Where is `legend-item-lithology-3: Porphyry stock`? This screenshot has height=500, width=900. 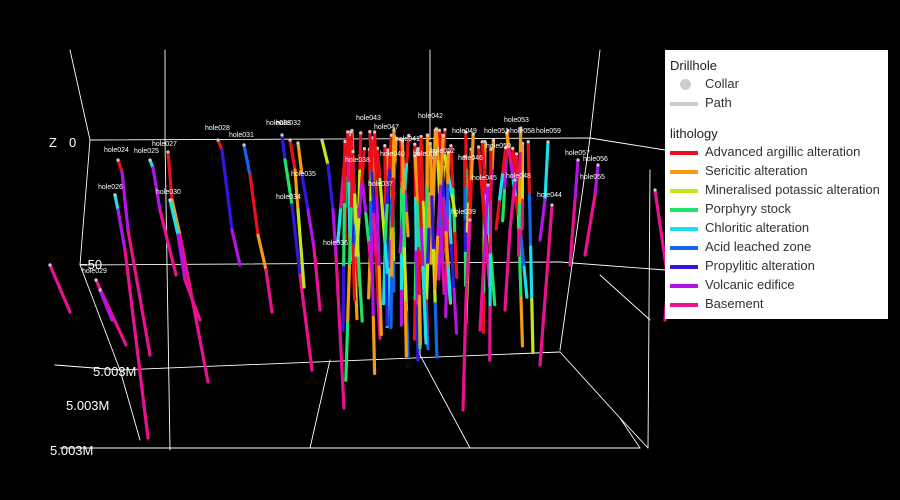 legend-item-lithology-3: Porphyry stock is located at coordinates (776, 209).